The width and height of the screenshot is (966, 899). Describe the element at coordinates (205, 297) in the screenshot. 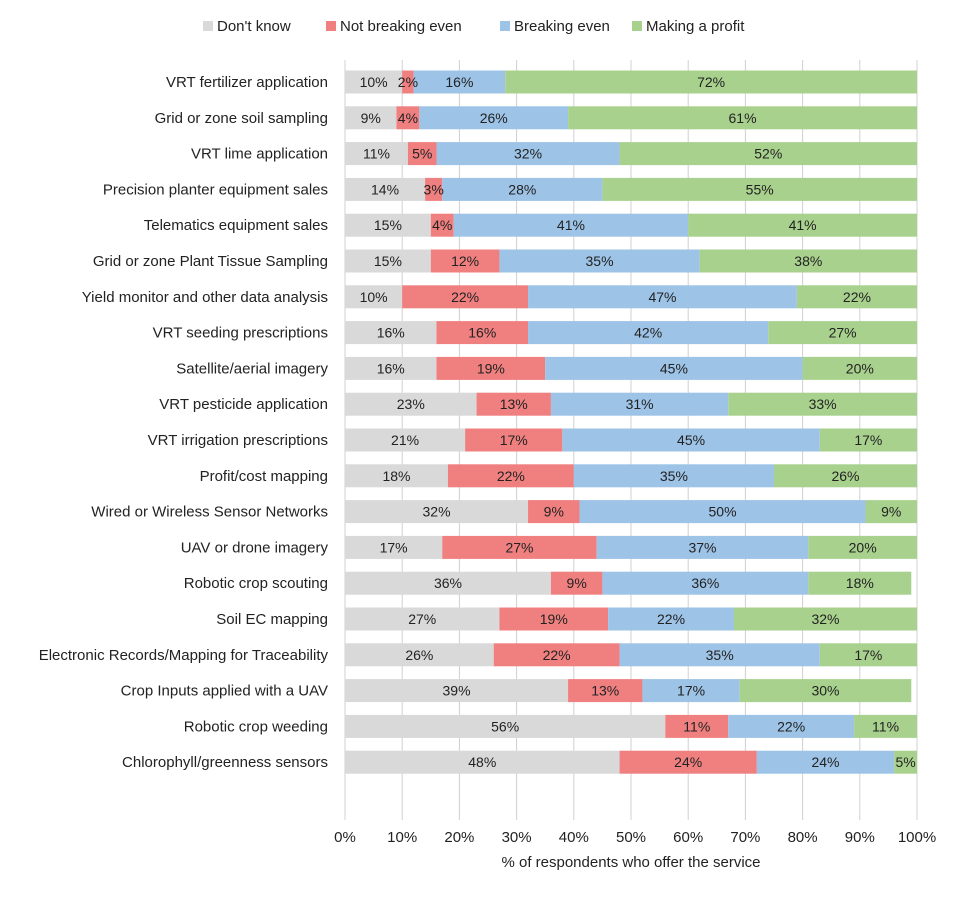

I see `category-label: Yield monitor and other data analysis` at that location.